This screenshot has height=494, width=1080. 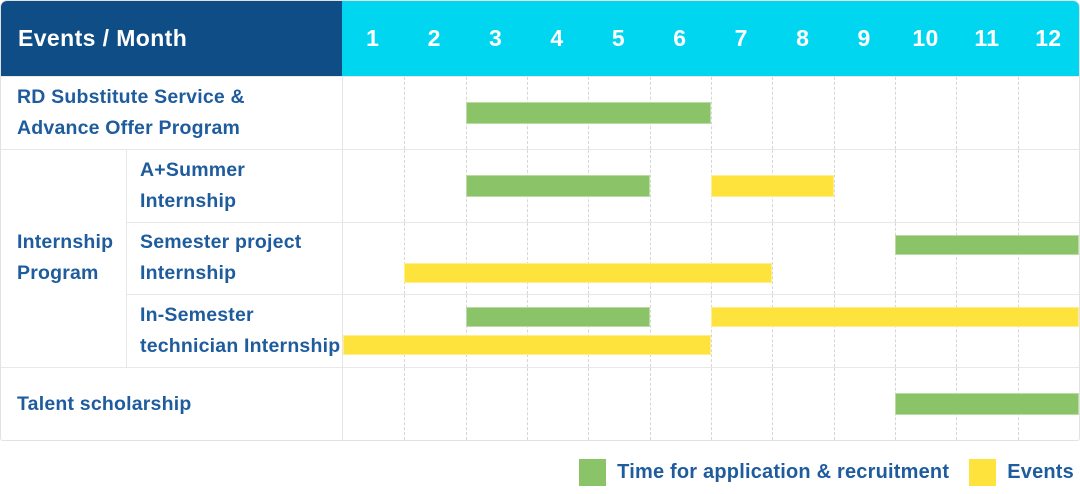 I want to click on month-header-3: 3, so click(x=495, y=38).